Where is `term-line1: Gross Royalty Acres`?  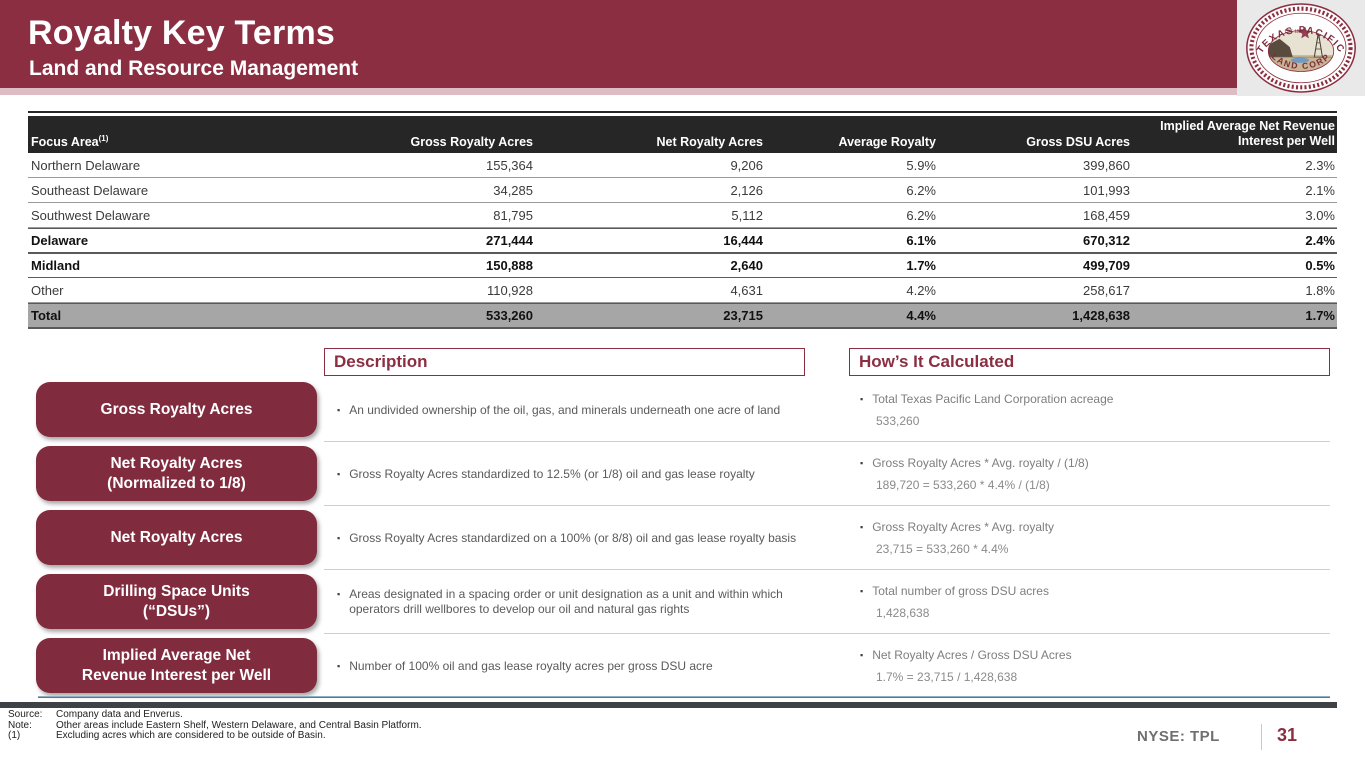
term-line1: Gross Royalty Acres is located at coordinates (176, 409).